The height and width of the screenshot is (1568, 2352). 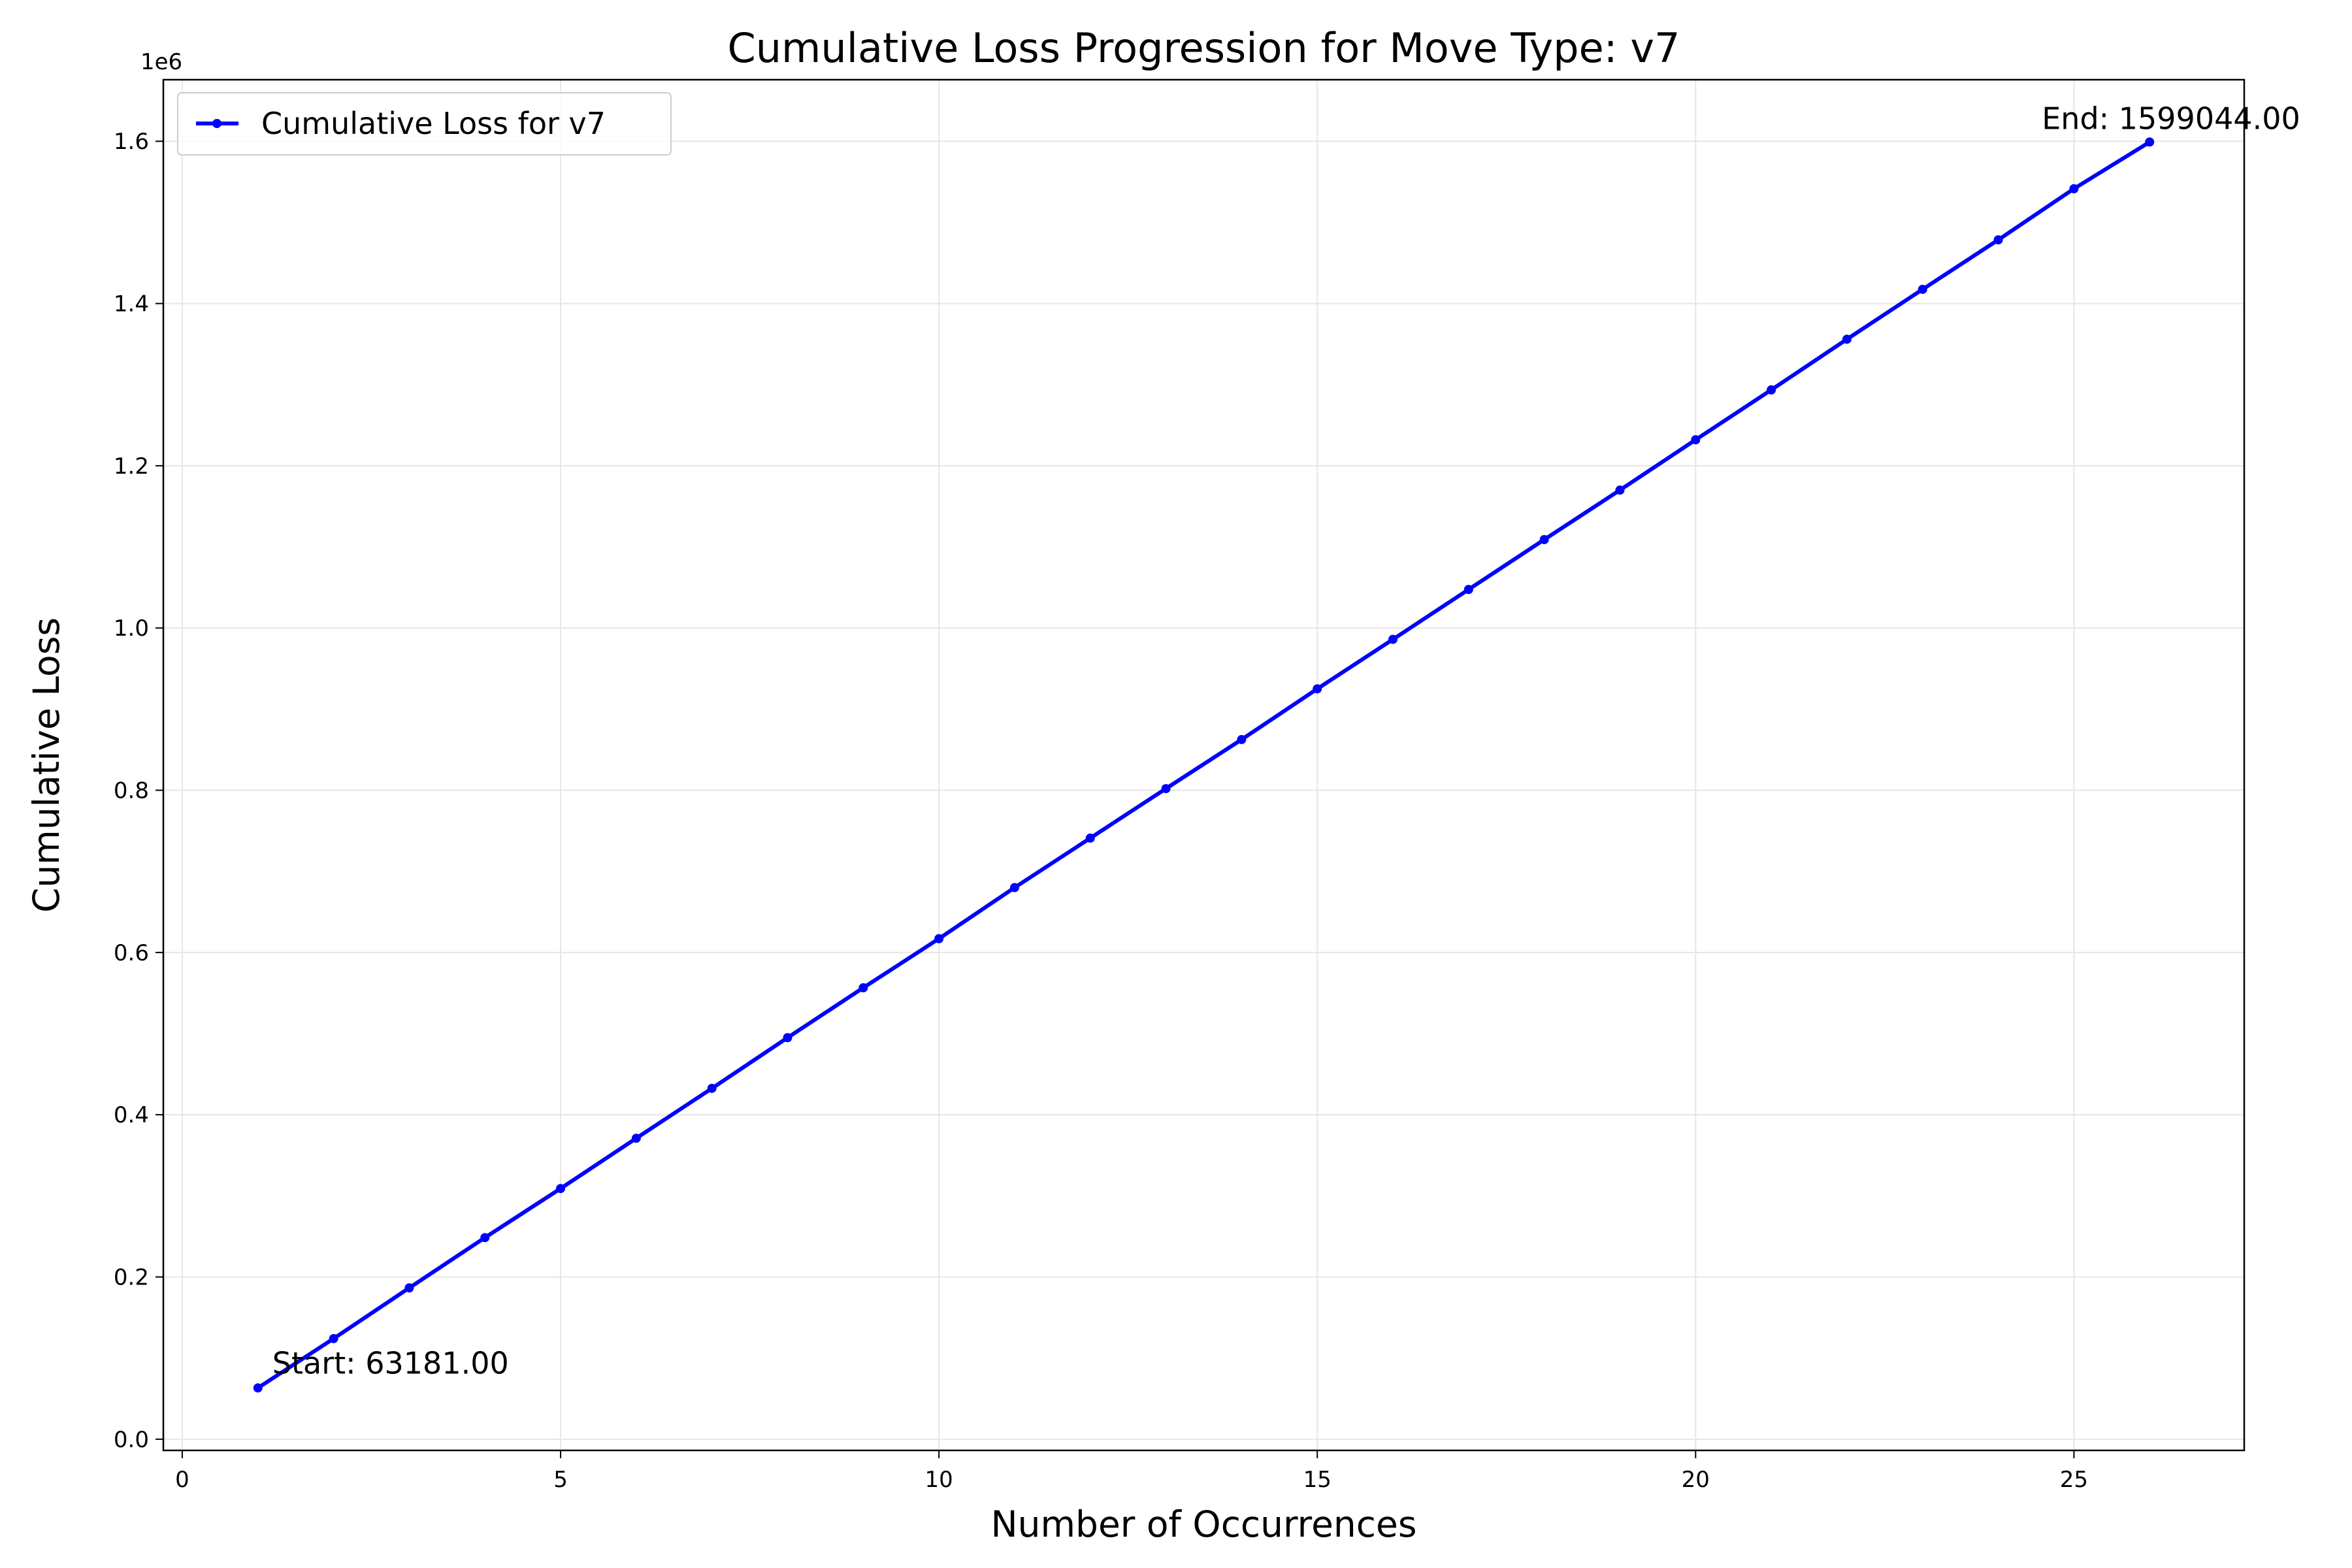 I want to click on y-tick-label: 0.2, so click(x=131, y=1278).